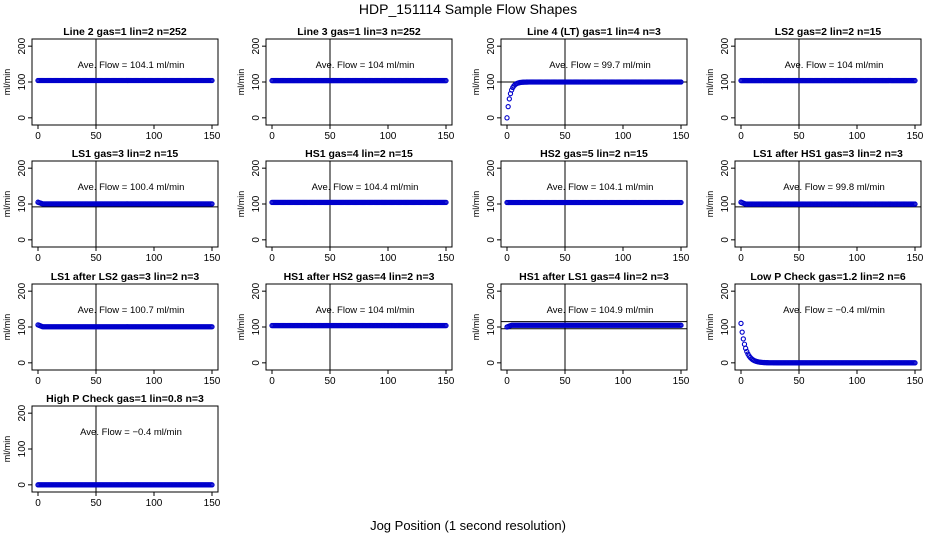  Describe the element at coordinates (594, 277) in the screenshot. I see `panel-title: HS1 after LS1 gas=4 lin=2 n=3` at that location.